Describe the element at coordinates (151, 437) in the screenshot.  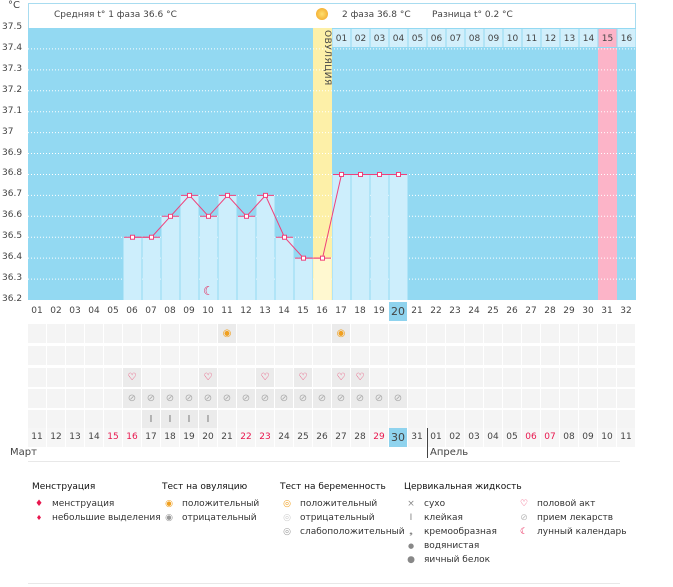
I see `calendar-date: 17` at that location.